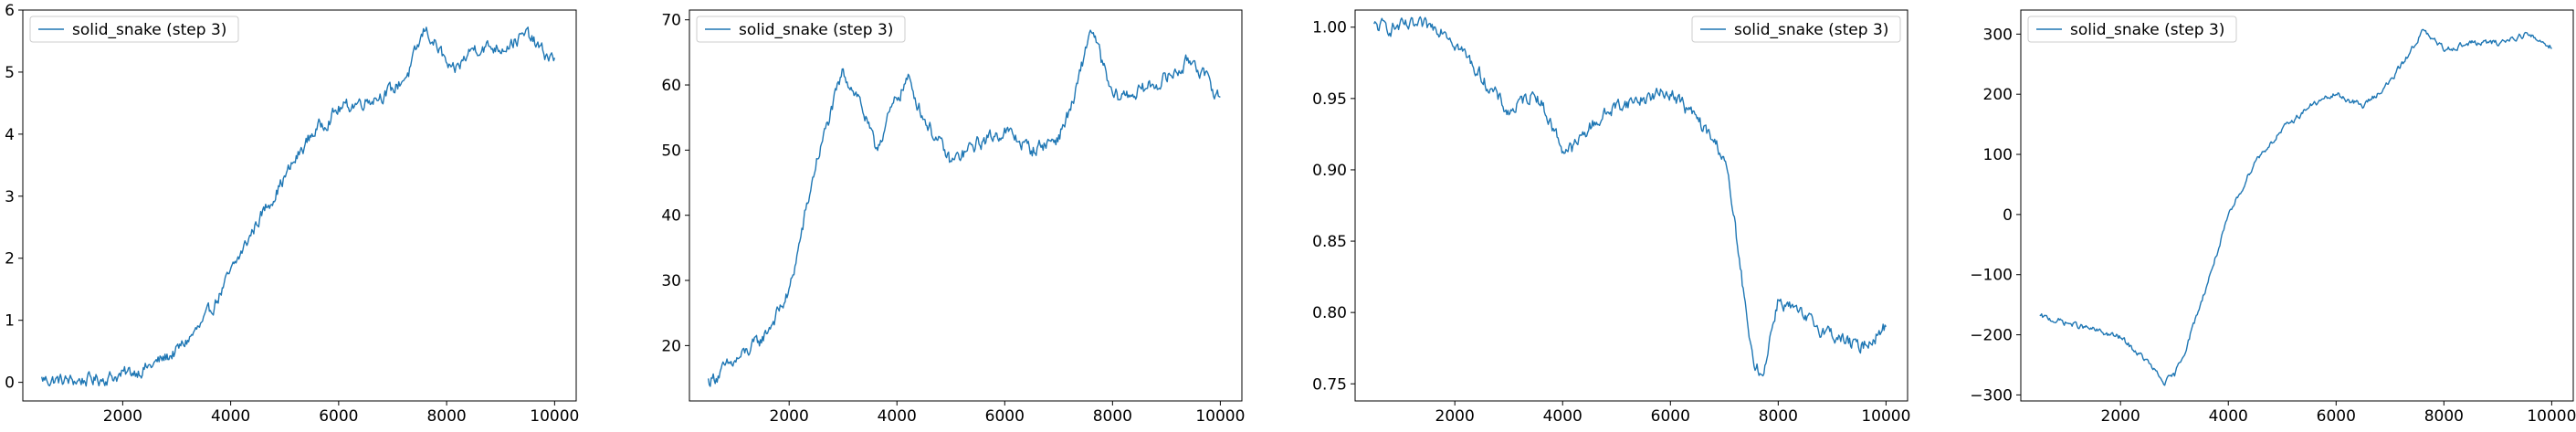 The width and height of the screenshot is (2576, 432). Describe the element at coordinates (10, 197) in the screenshot. I see `y-tick-label: 3` at that location.